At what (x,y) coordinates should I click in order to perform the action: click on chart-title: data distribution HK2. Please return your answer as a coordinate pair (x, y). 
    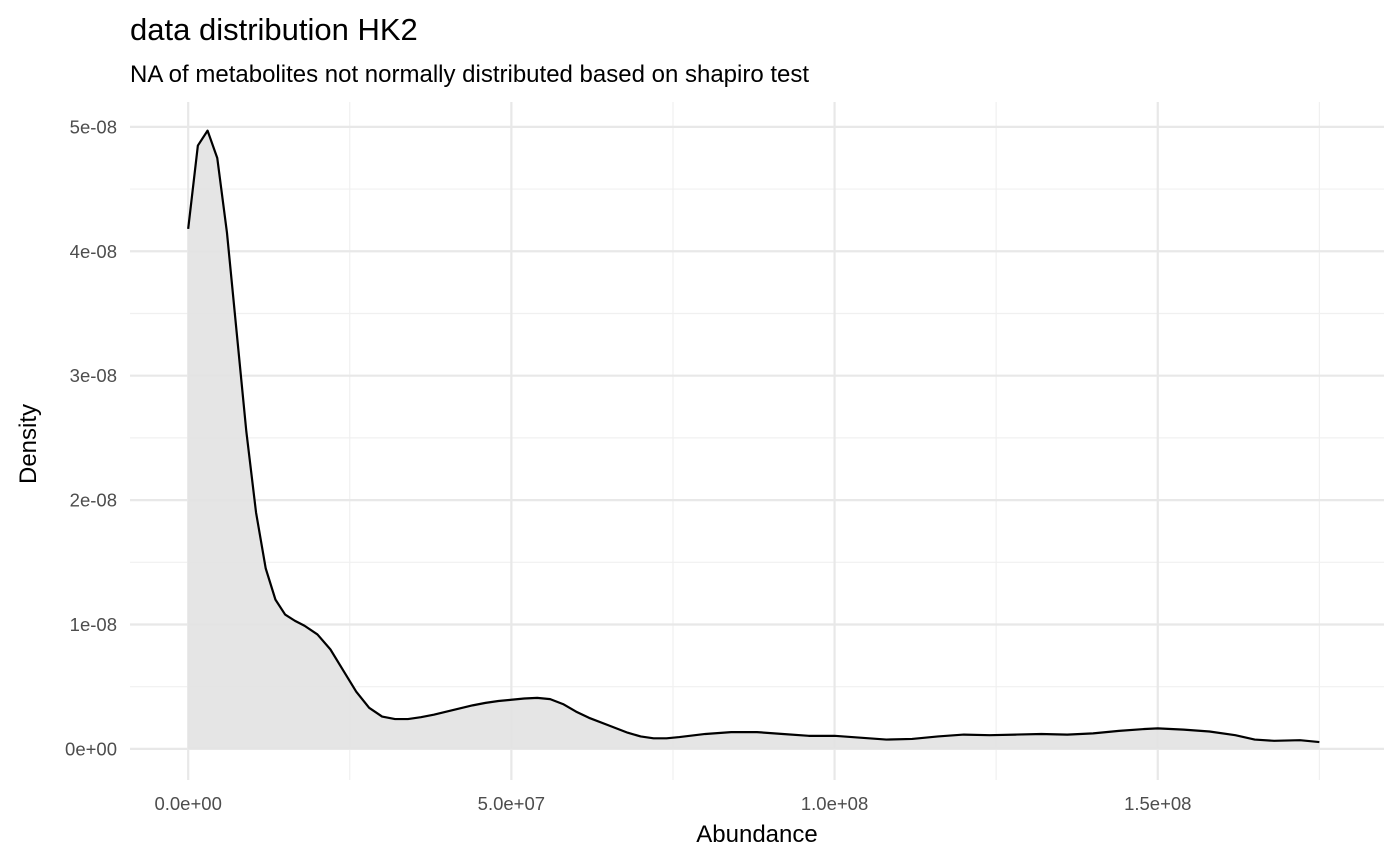
    Looking at the image, I should click on (274, 29).